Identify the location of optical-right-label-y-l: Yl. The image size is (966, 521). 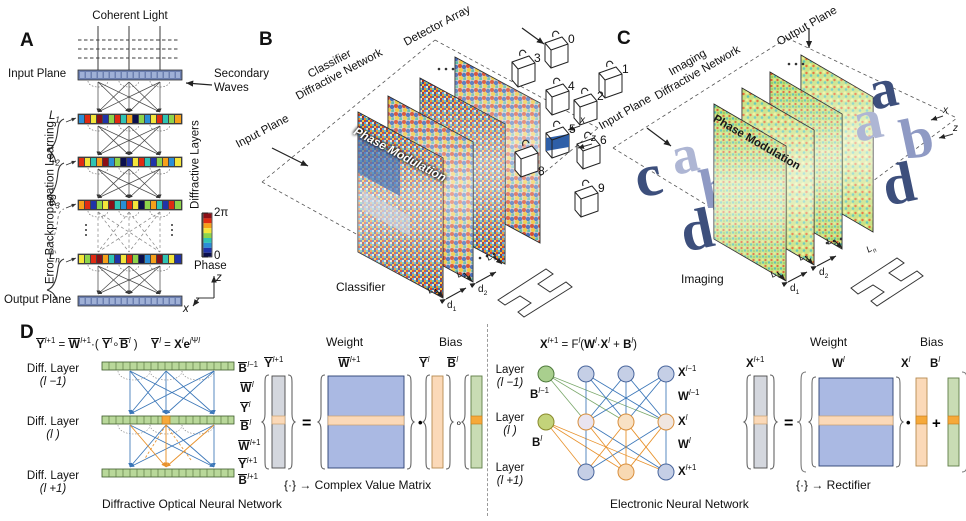
(245, 407).